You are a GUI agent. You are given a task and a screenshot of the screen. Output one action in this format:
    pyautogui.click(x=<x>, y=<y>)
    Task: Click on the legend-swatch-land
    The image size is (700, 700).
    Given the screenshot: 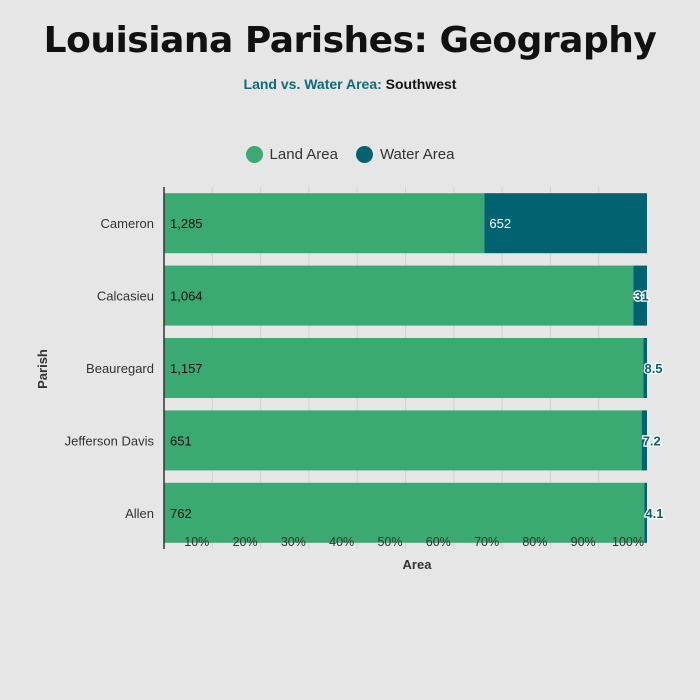 What is the action you would take?
    pyautogui.click(x=254, y=154)
    